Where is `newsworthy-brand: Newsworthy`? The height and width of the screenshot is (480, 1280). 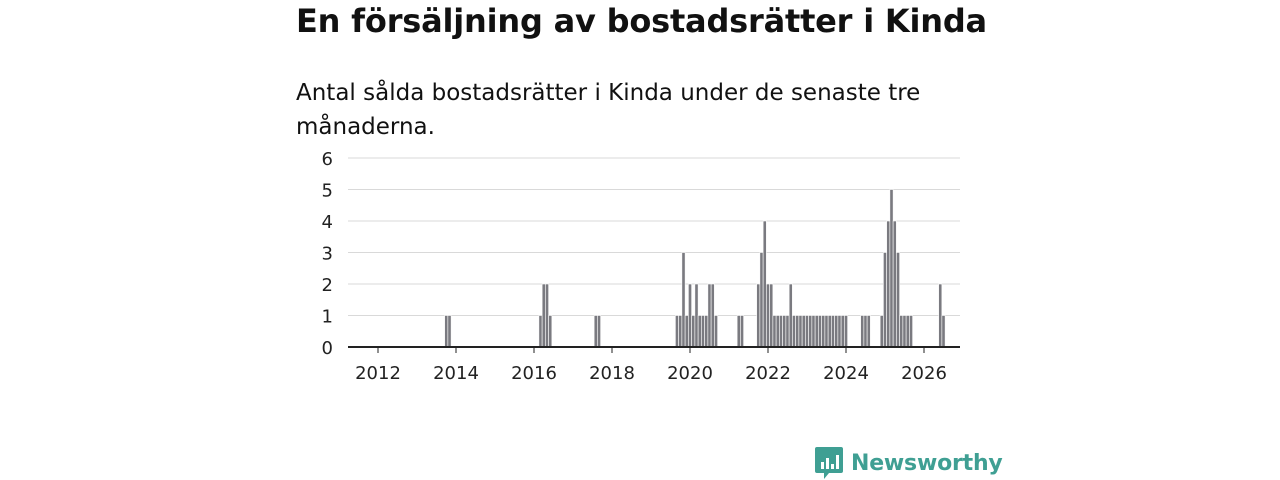 newsworthy-brand: Newsworthy is located at coordinates (908, 463).